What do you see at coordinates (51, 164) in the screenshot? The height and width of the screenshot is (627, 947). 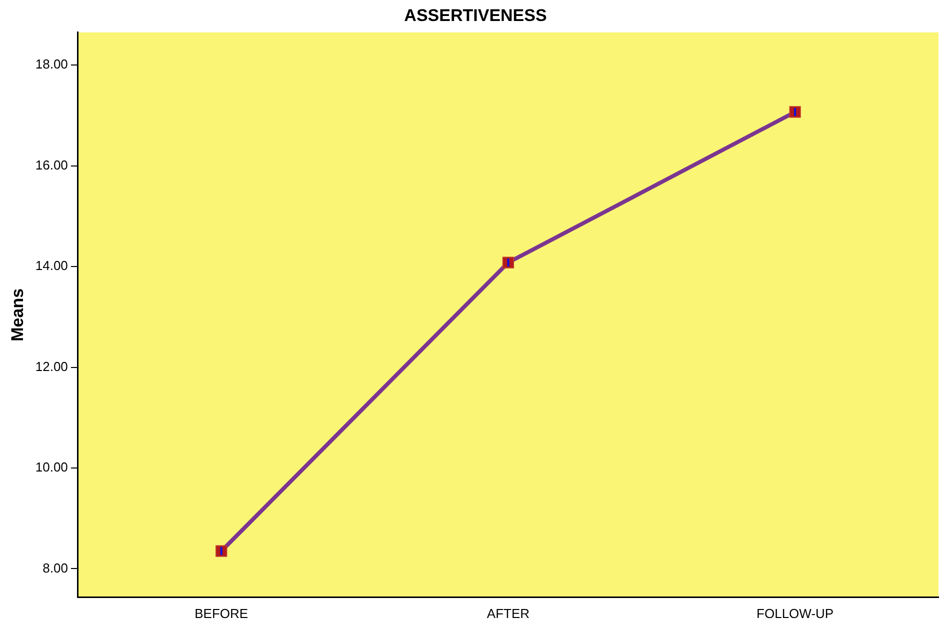 I see `y-tick-label: 16.00` at bounding box center [51, 164].